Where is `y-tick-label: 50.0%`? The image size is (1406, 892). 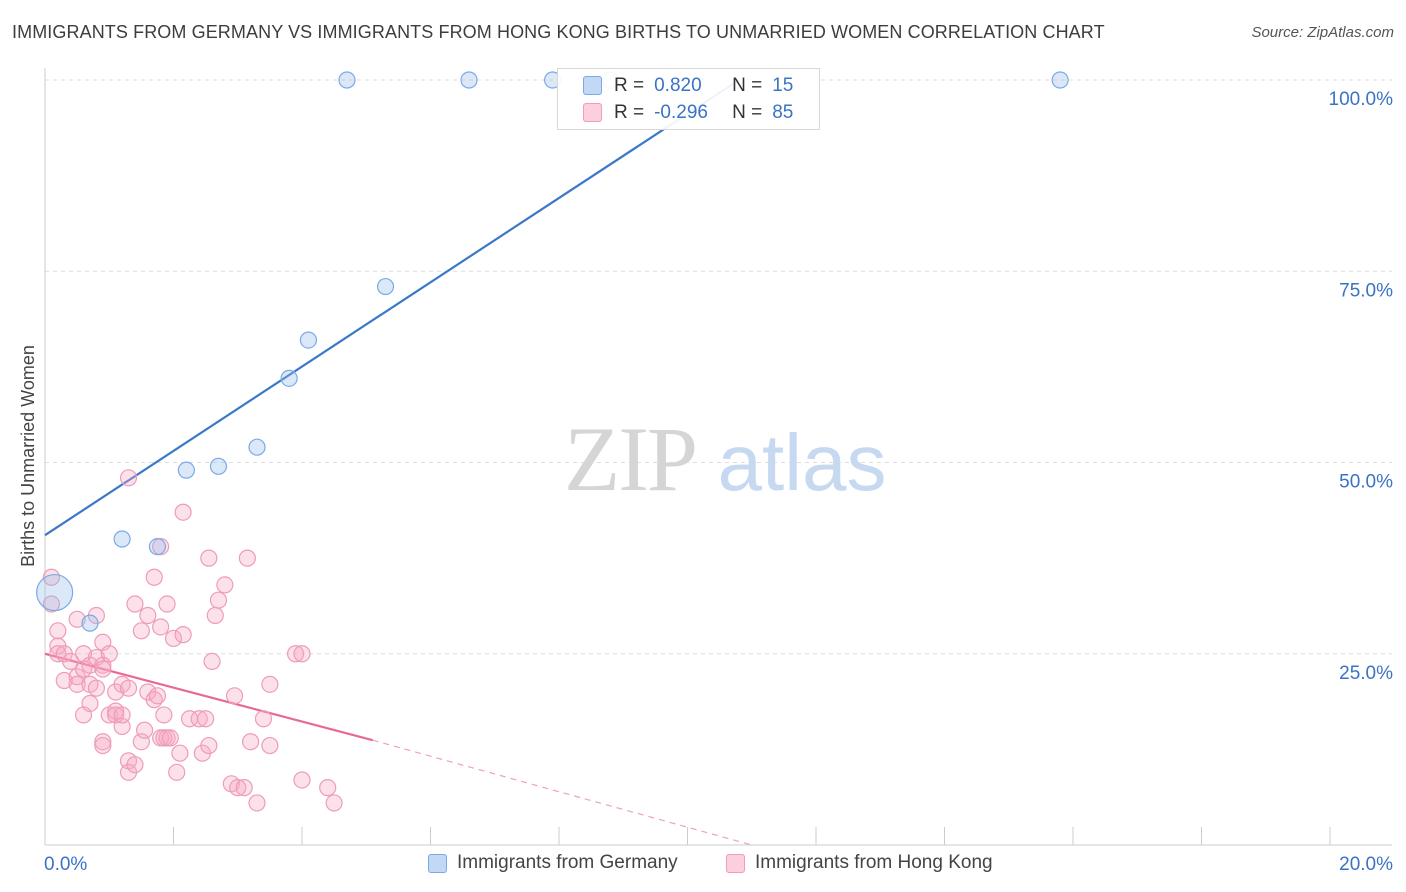
y-tick-label: 50.0% is located at coordinates (1366, 482).